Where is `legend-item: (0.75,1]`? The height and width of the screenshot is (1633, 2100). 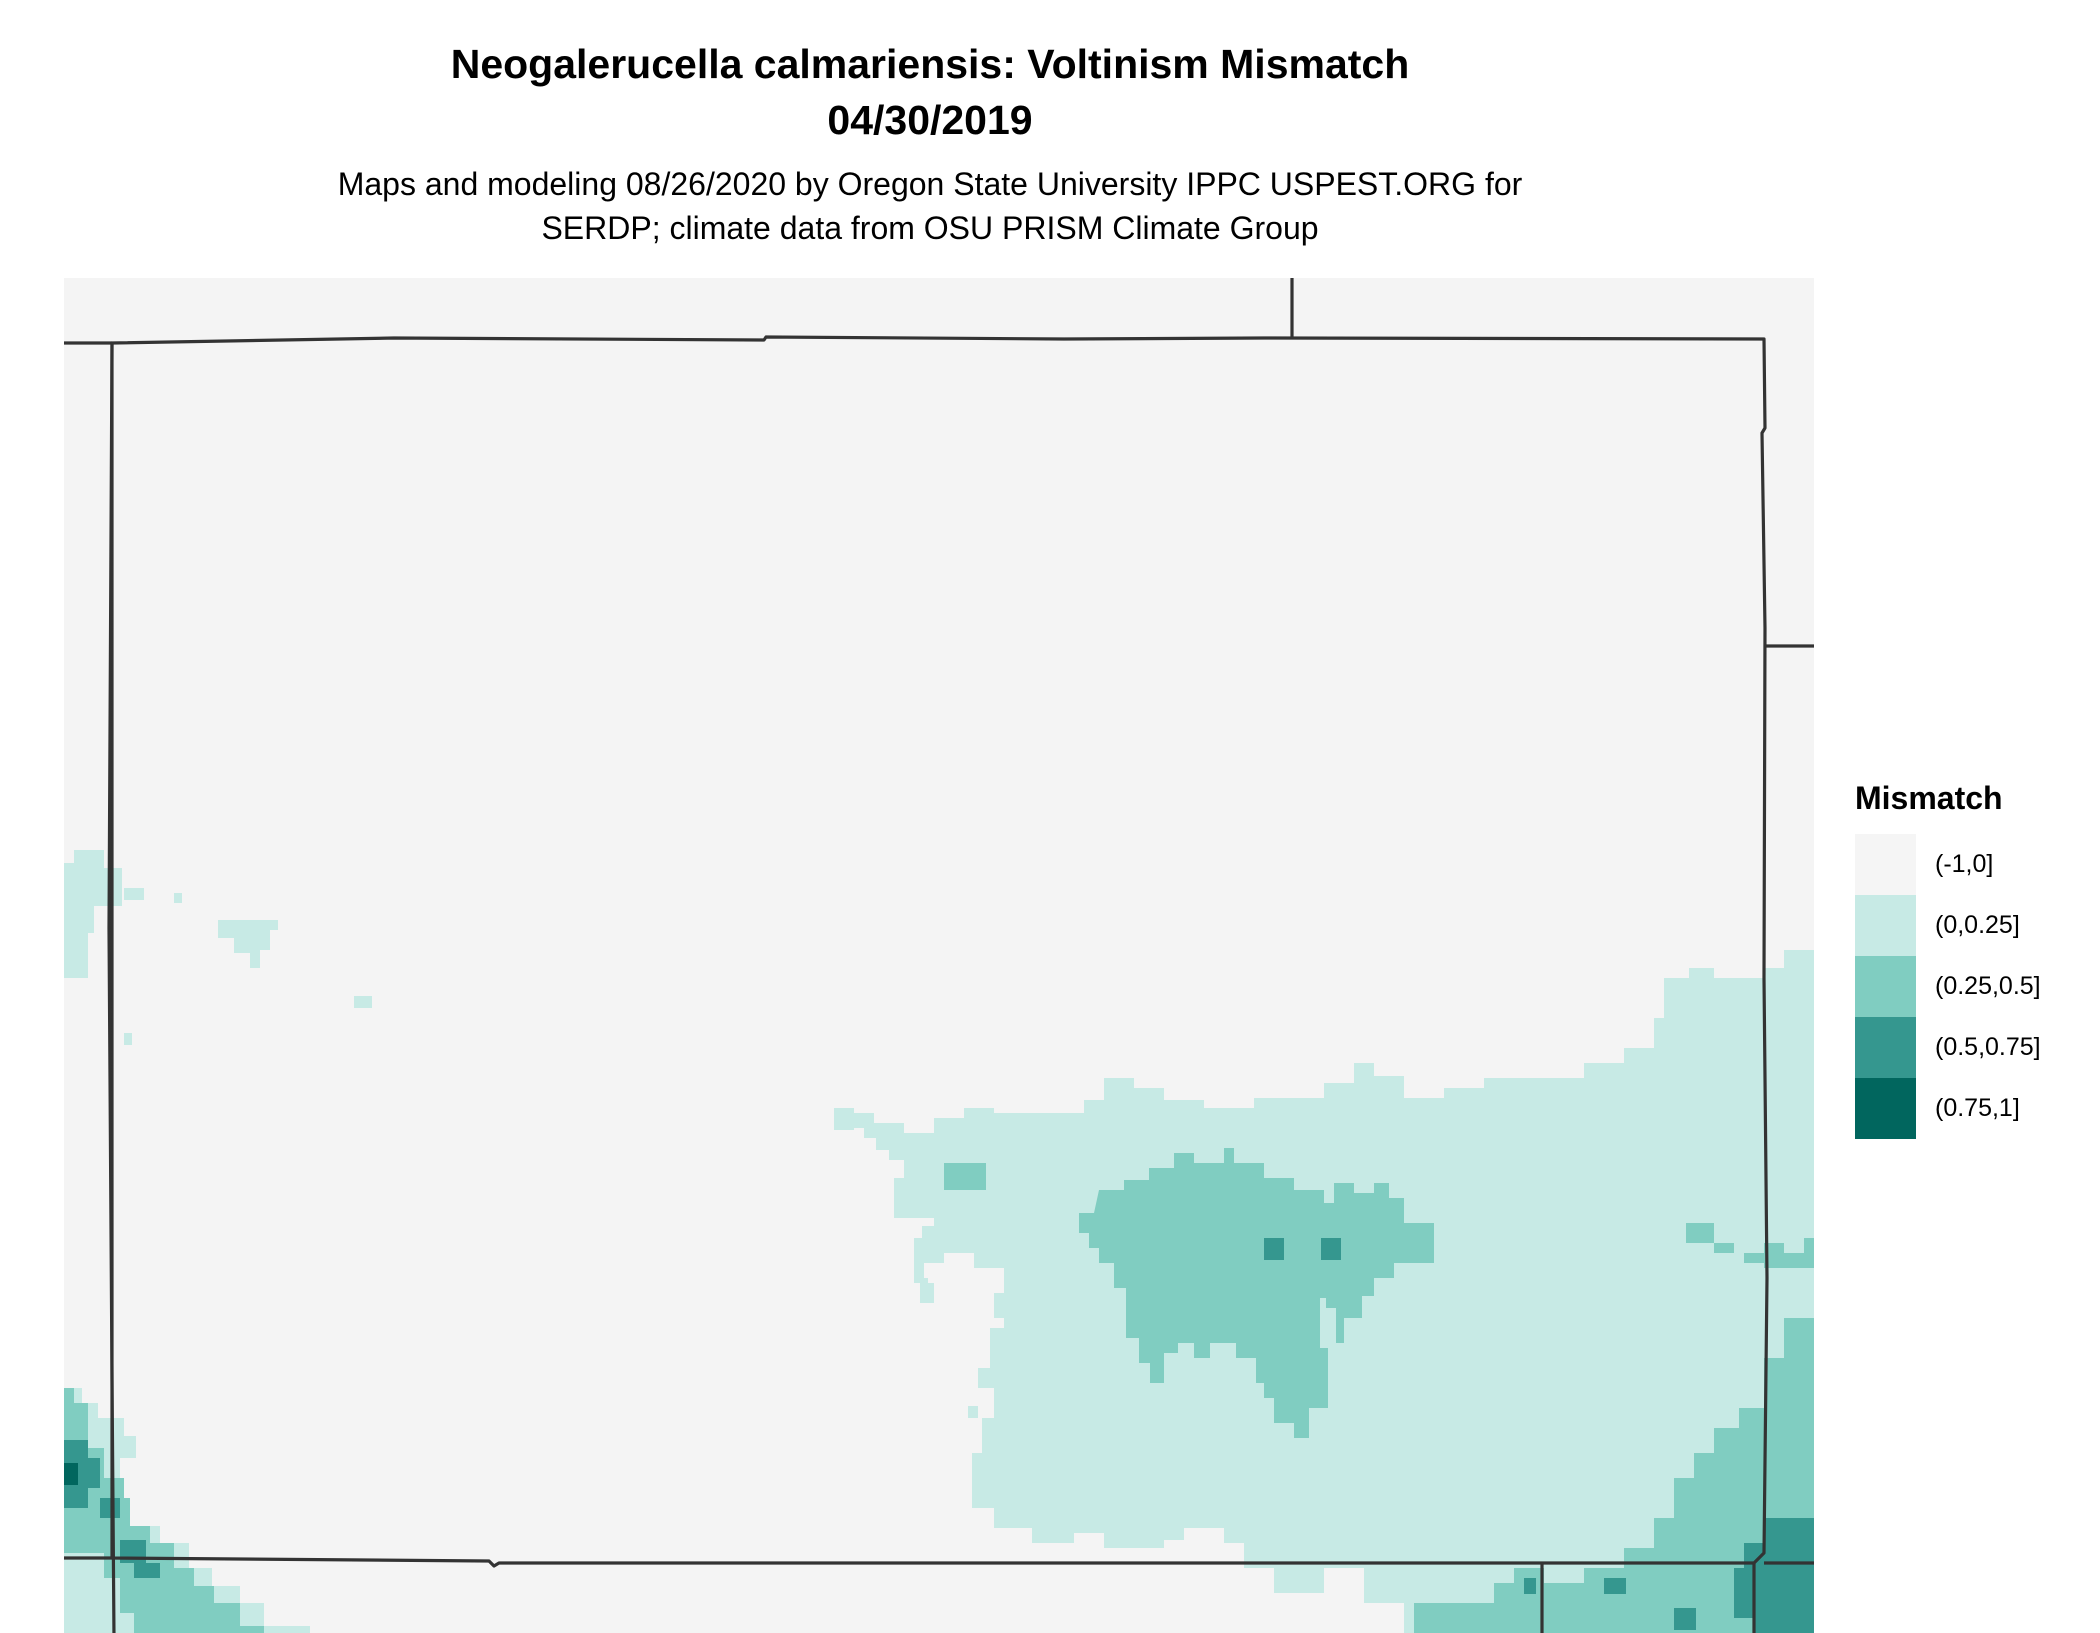
legend-item: (0.75,1] is located at coordinates (1970, 1108).